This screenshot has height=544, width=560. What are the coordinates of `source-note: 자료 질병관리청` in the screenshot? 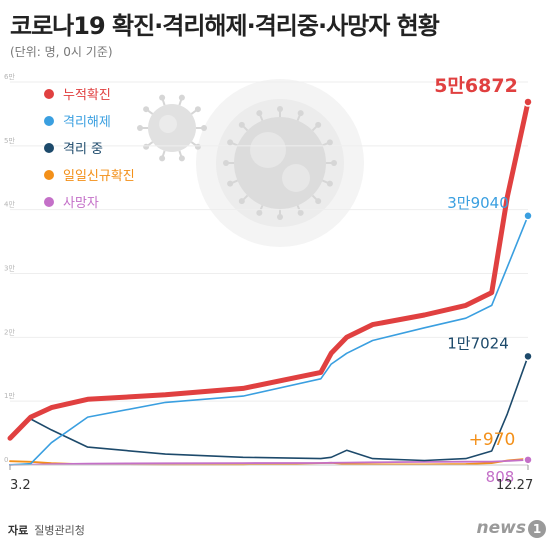 It's located at (46, 530).